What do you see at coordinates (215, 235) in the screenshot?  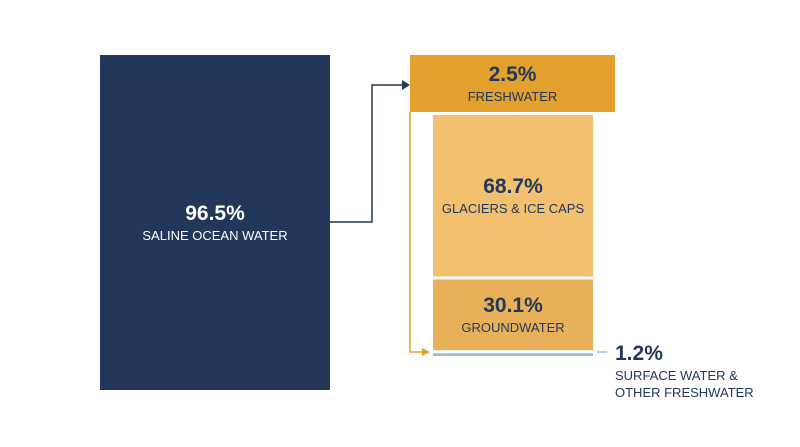 I see `category-label: SALINE OCEAN WATER` at bounding box center [215, 235].